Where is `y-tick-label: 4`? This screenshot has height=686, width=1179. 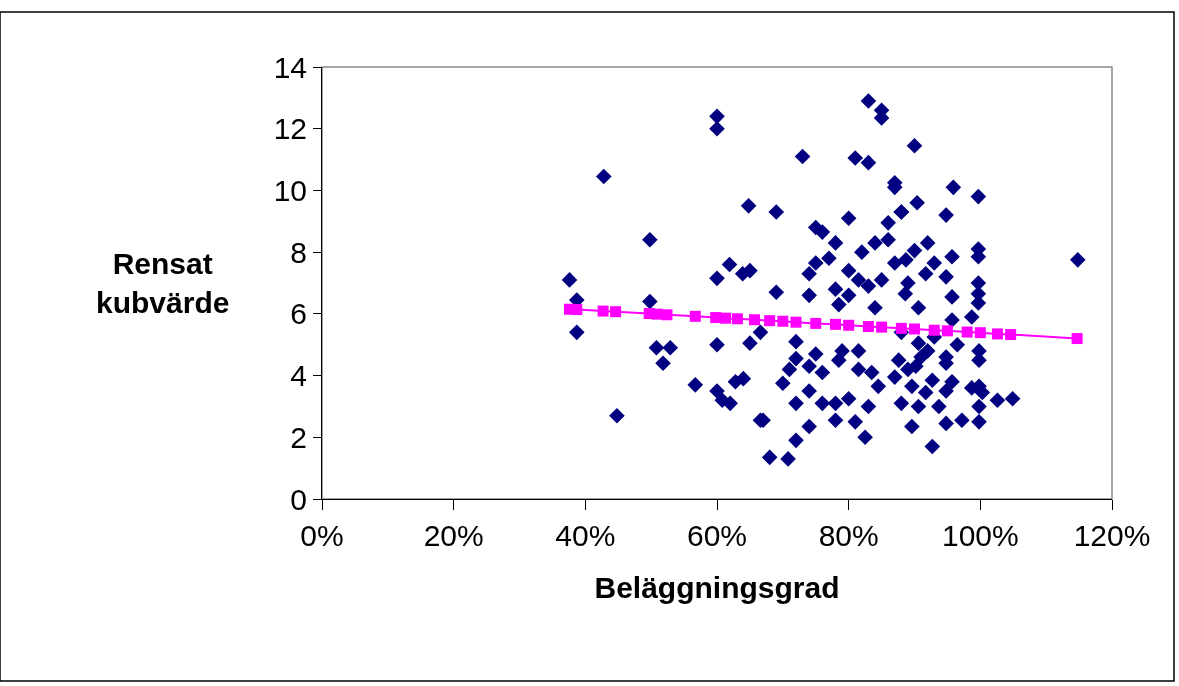 y-tick-label: 4 is located at coordinates (298, 376).